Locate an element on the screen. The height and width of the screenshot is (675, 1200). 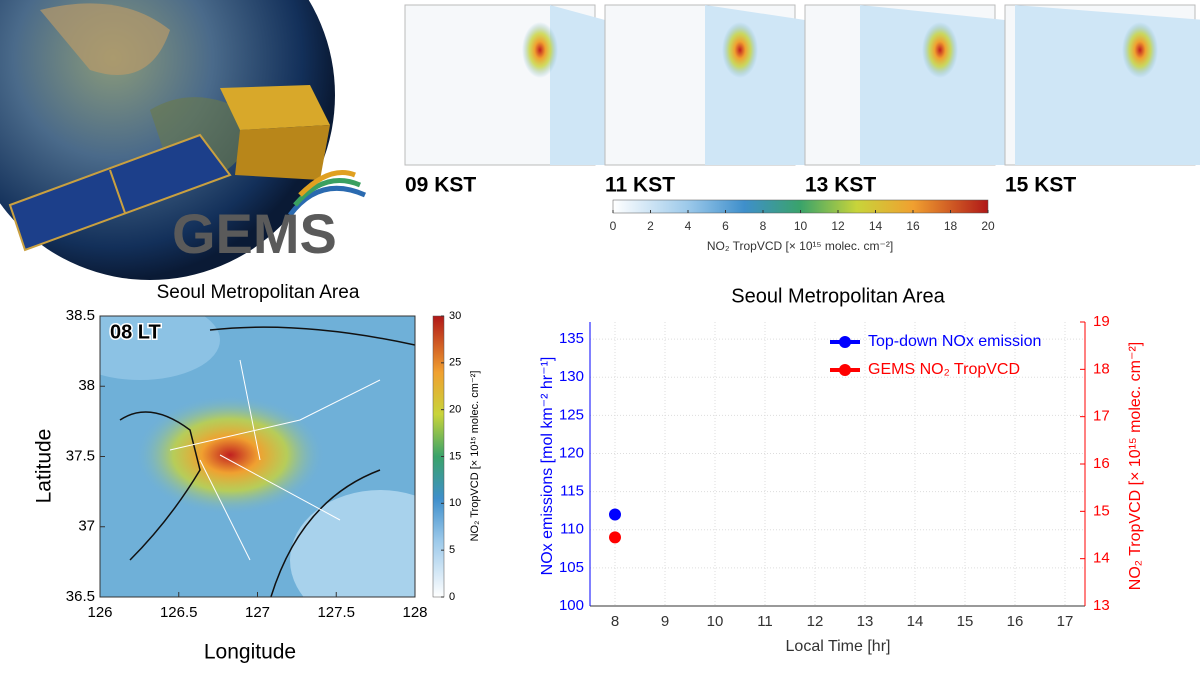
map-image is located at coordinates (257, 456).